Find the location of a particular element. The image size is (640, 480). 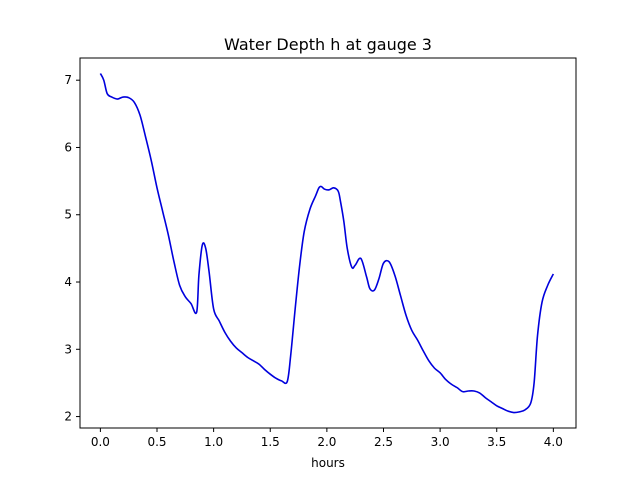

x-tick-label: 3.0 is located at coordinates (440, 442).